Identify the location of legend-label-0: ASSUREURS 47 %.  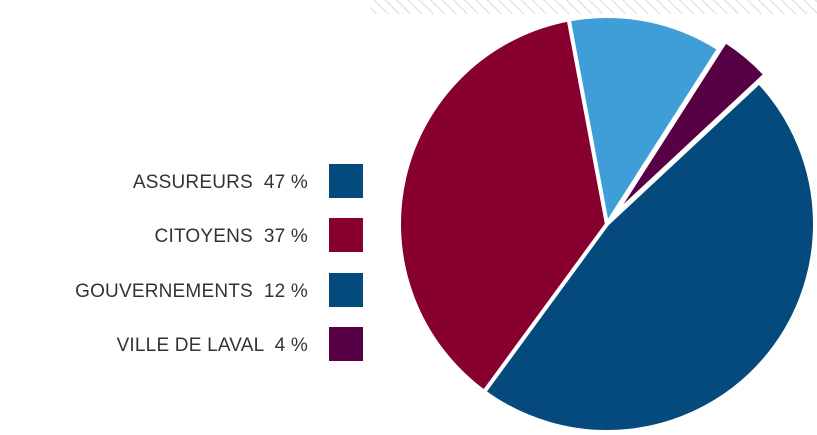
(220, 182).